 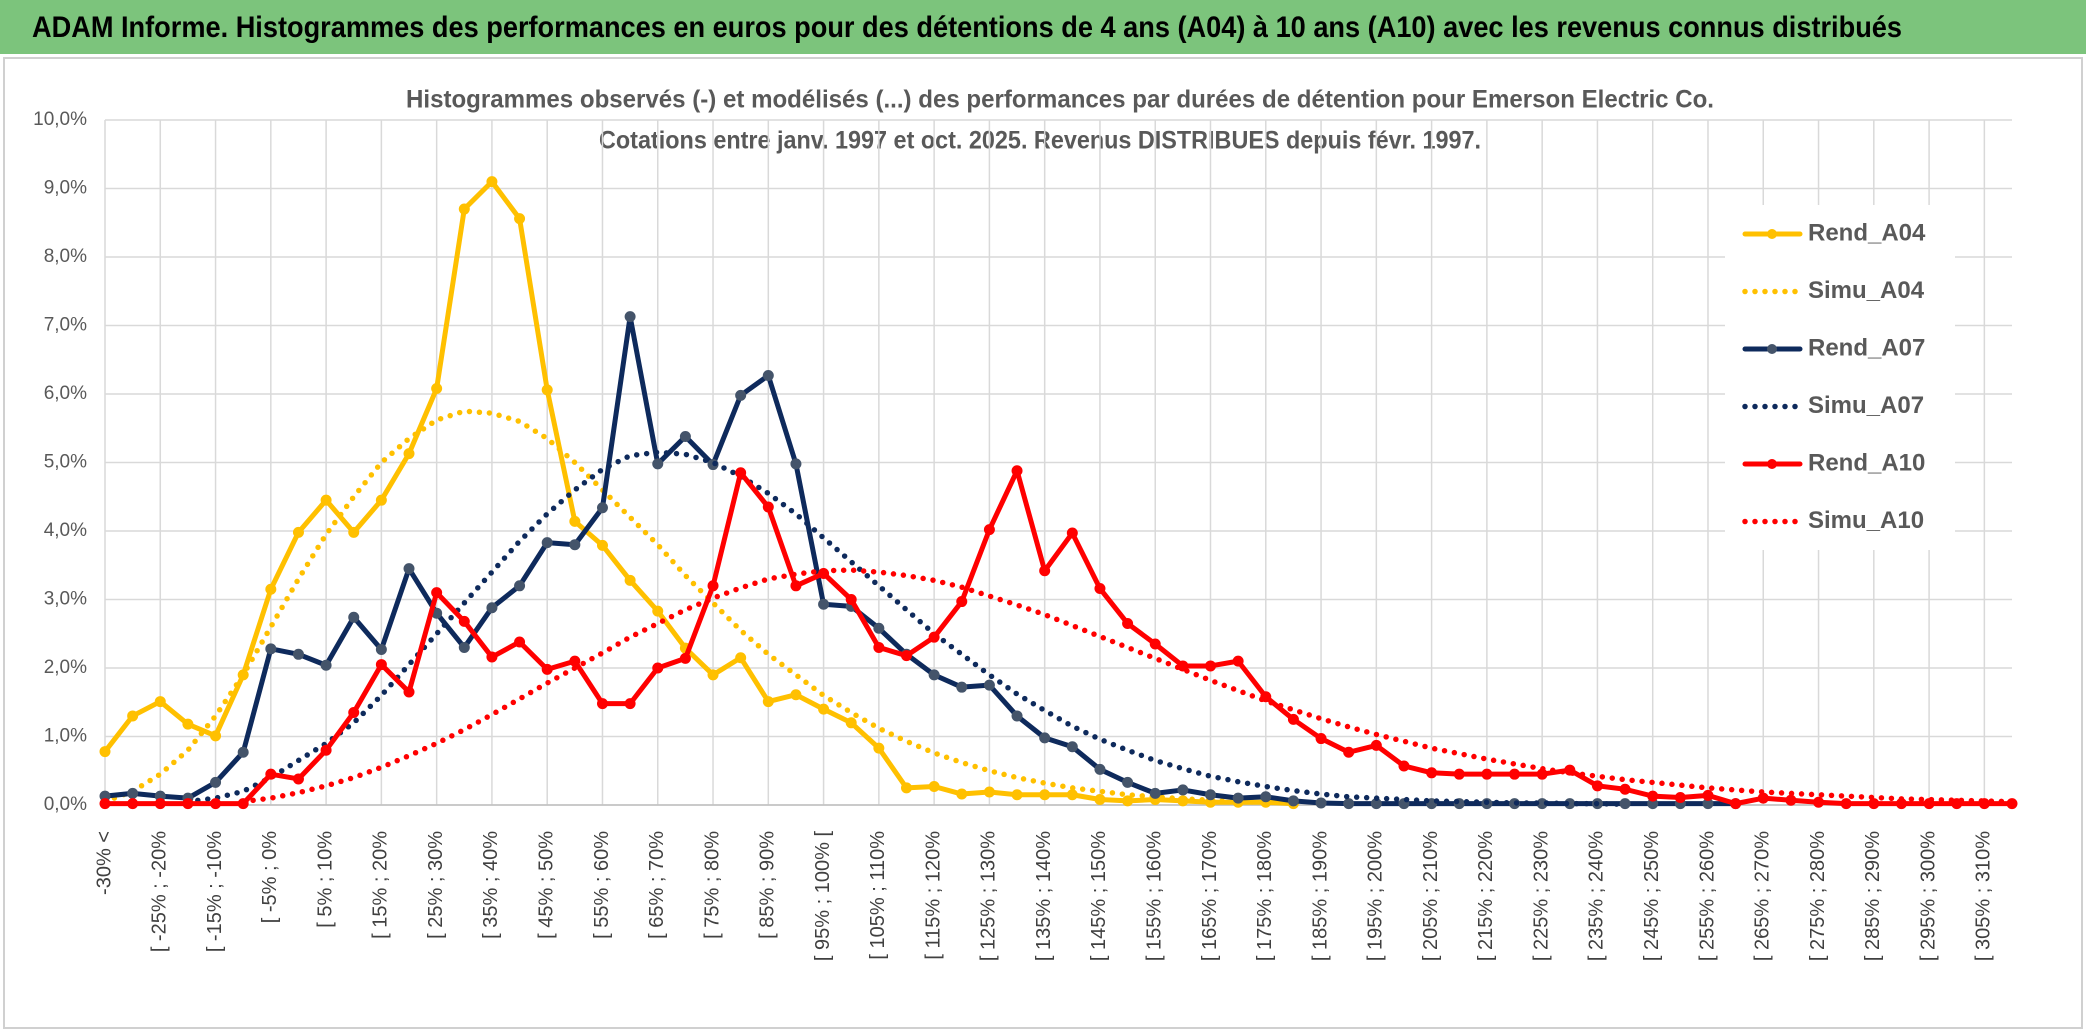 I want to click on x-tick-label: [ 115% ; 120%, so click(x=933, y=895).